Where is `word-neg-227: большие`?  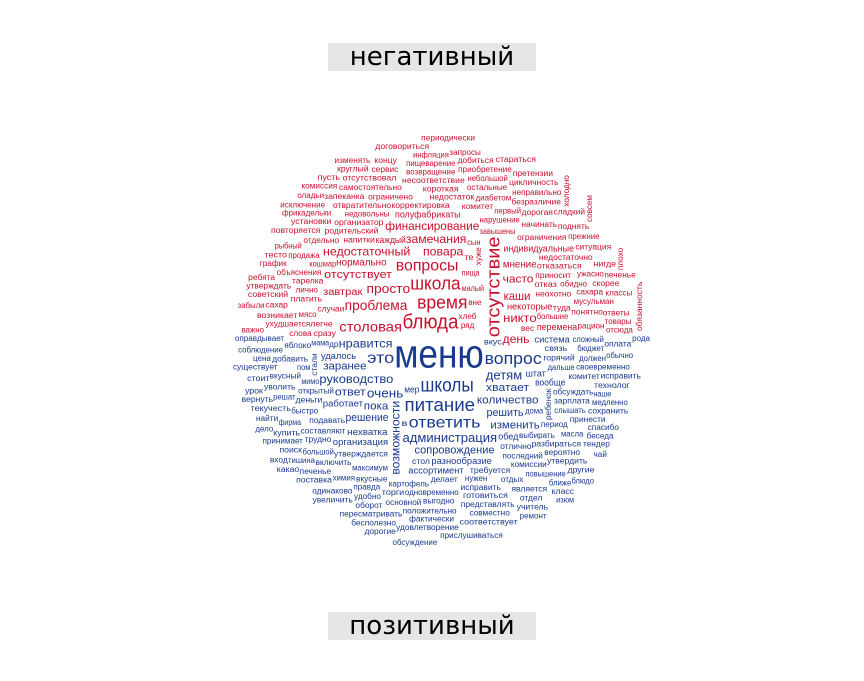
word-neg-227: большие is located at coordinates (553, 316).